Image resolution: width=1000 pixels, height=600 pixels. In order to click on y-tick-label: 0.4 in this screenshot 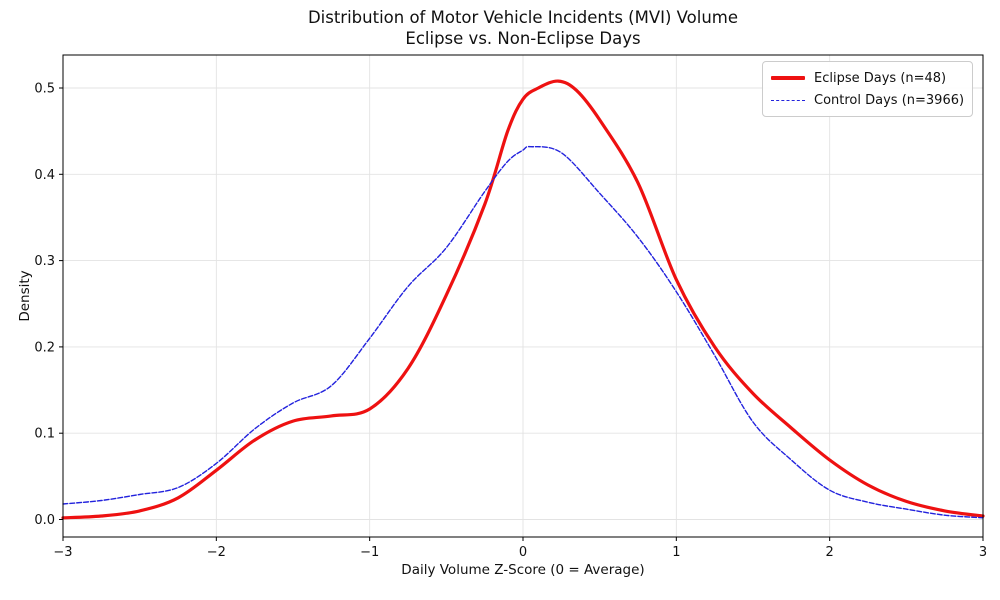, I will do `click(44, 175)`.